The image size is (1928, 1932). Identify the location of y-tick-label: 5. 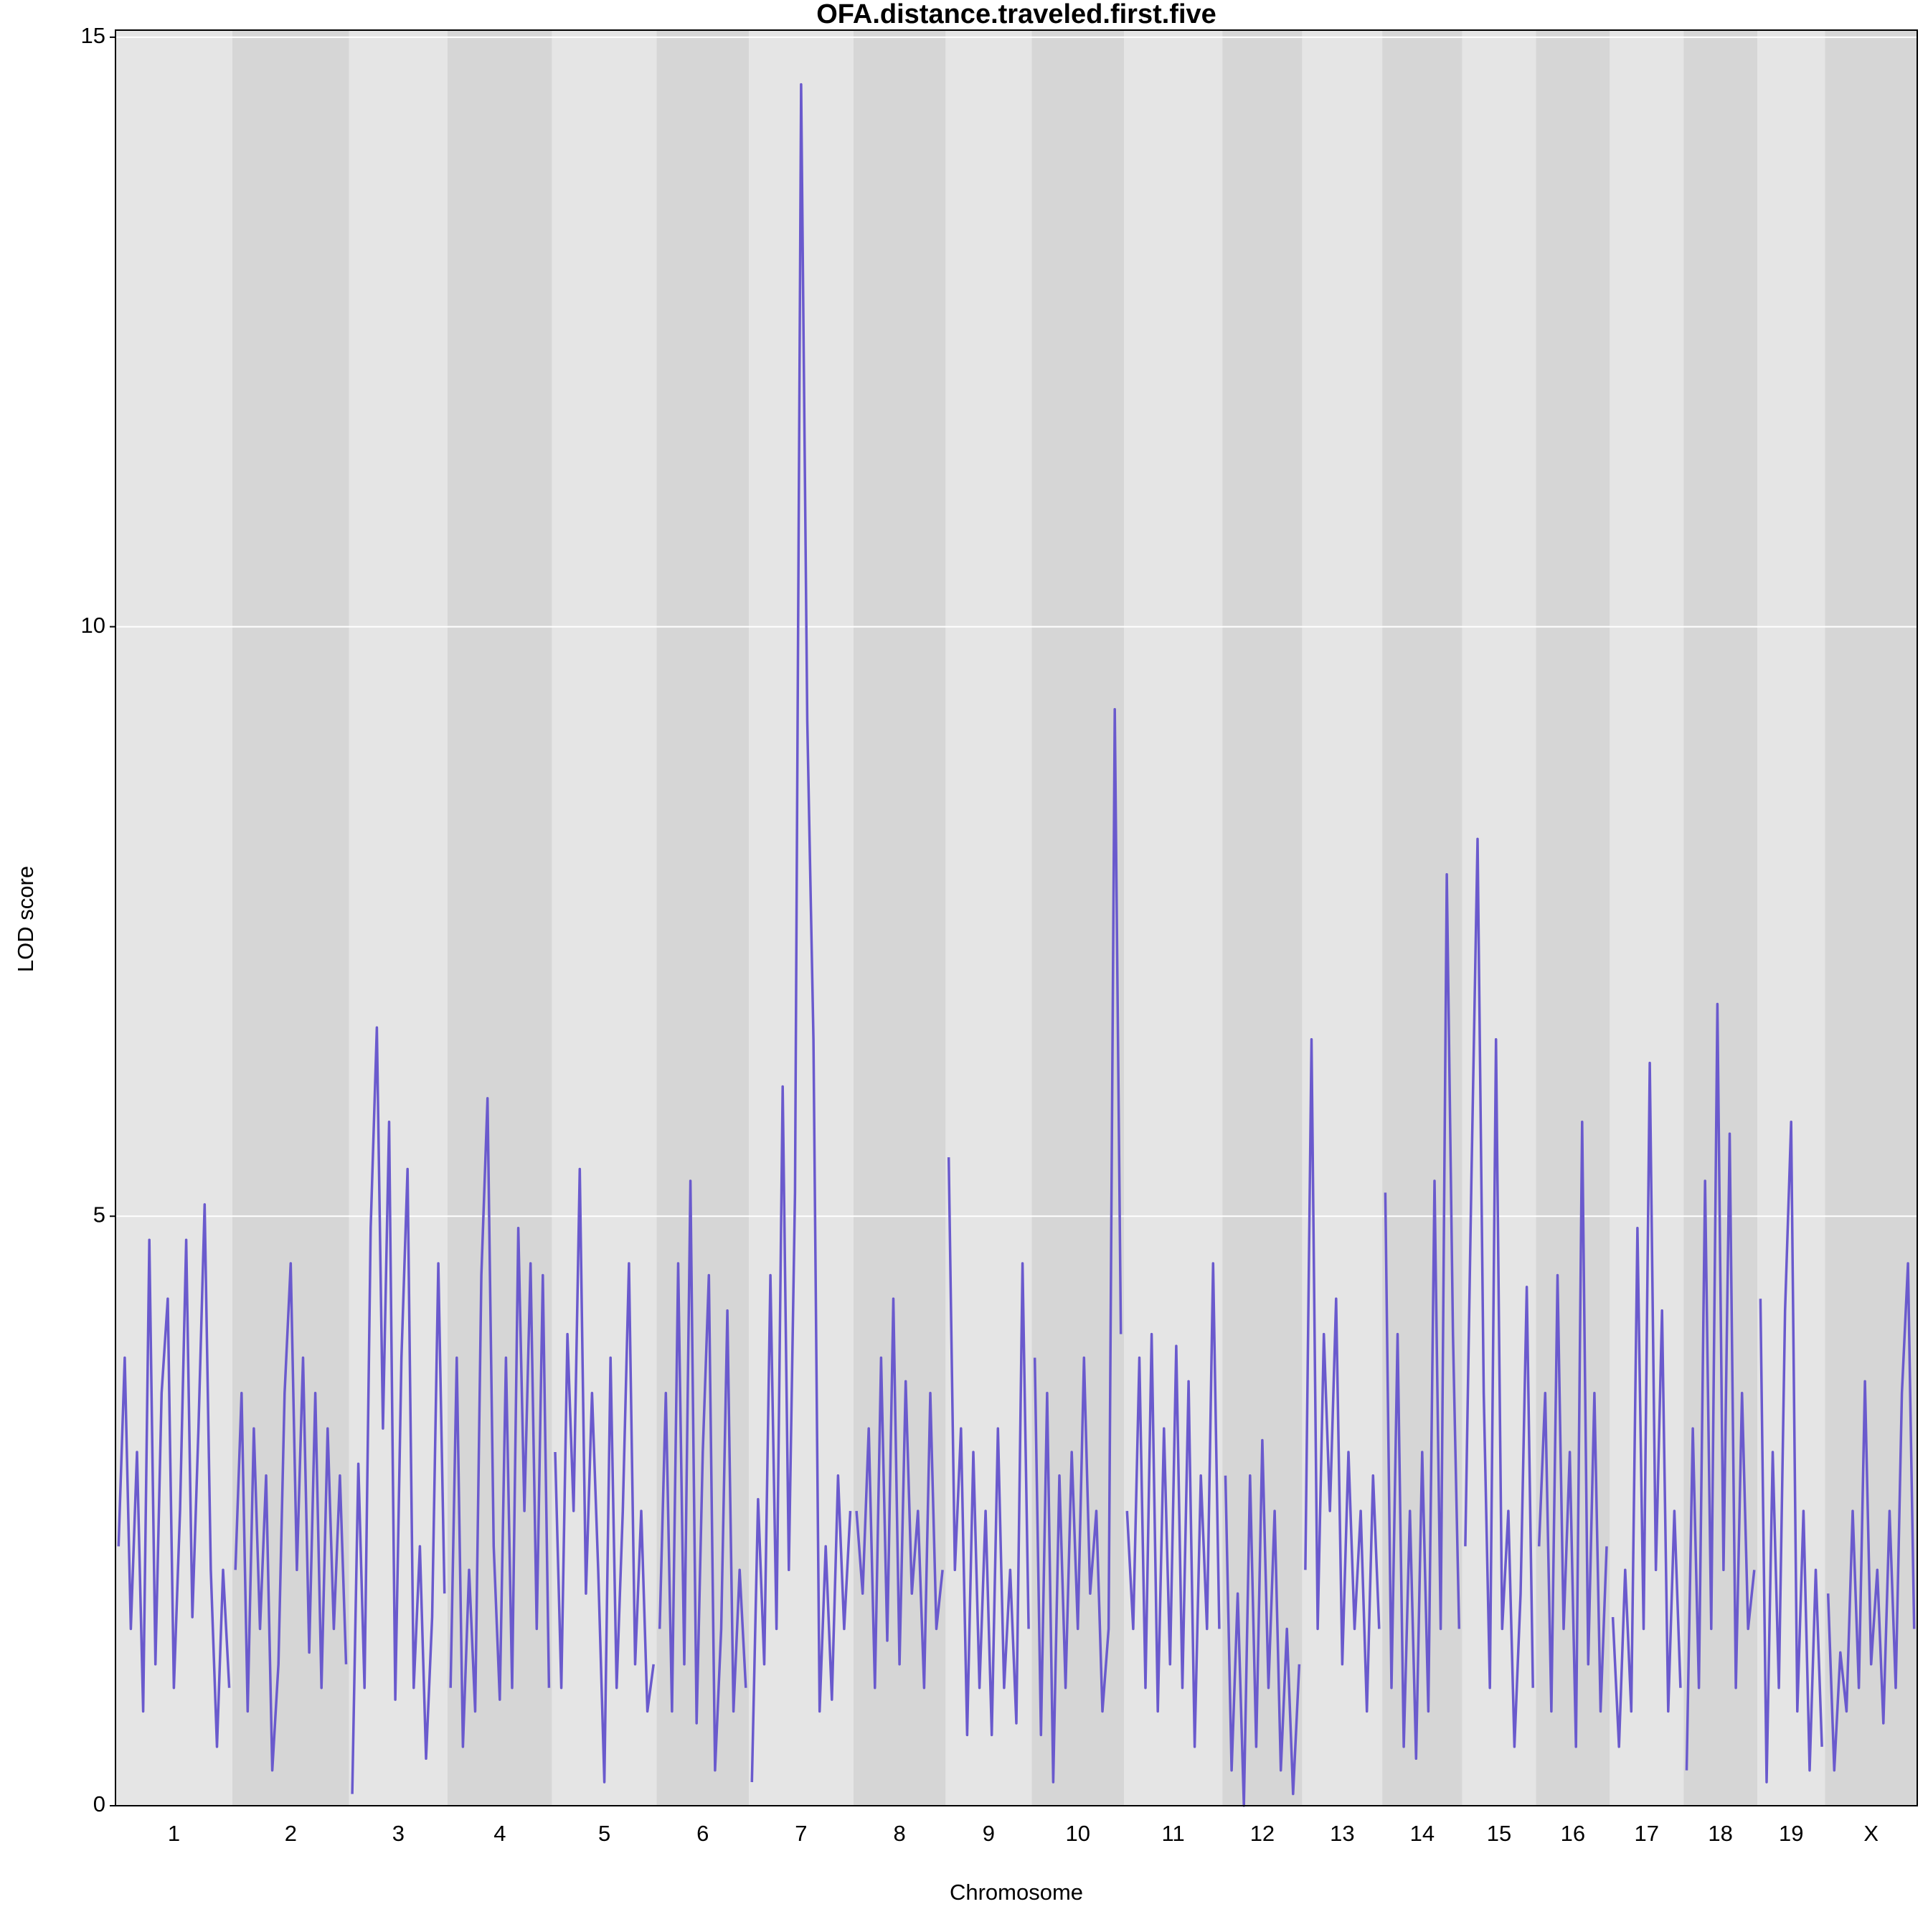
(99, 1214).